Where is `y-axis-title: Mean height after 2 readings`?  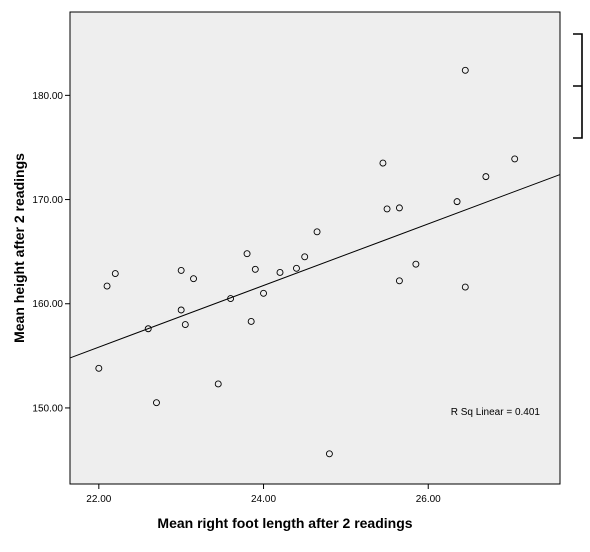
y-axis-title: Mean height after 2 readings is located at coordinates (19, 248).